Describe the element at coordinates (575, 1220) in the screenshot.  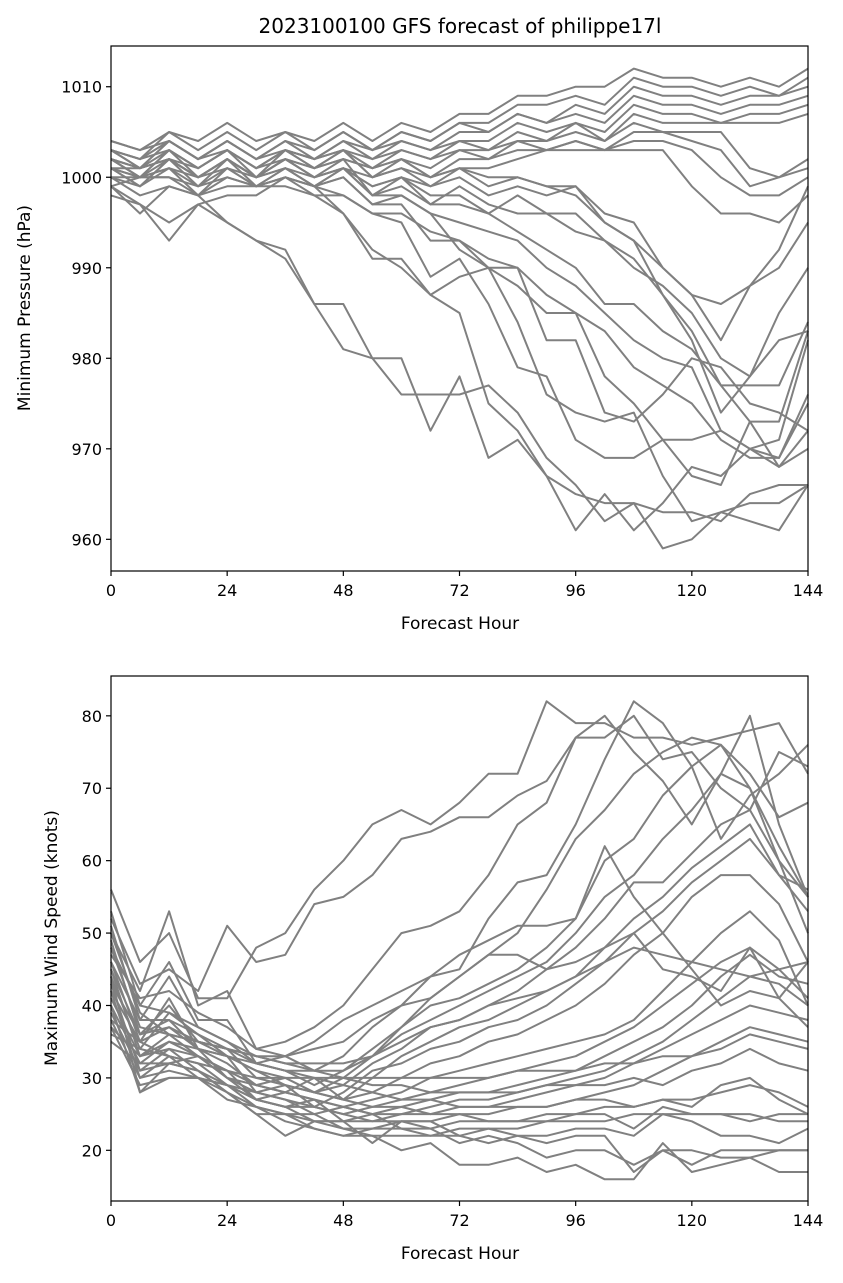
I see `wind-x-tick-label: 96` at that location.